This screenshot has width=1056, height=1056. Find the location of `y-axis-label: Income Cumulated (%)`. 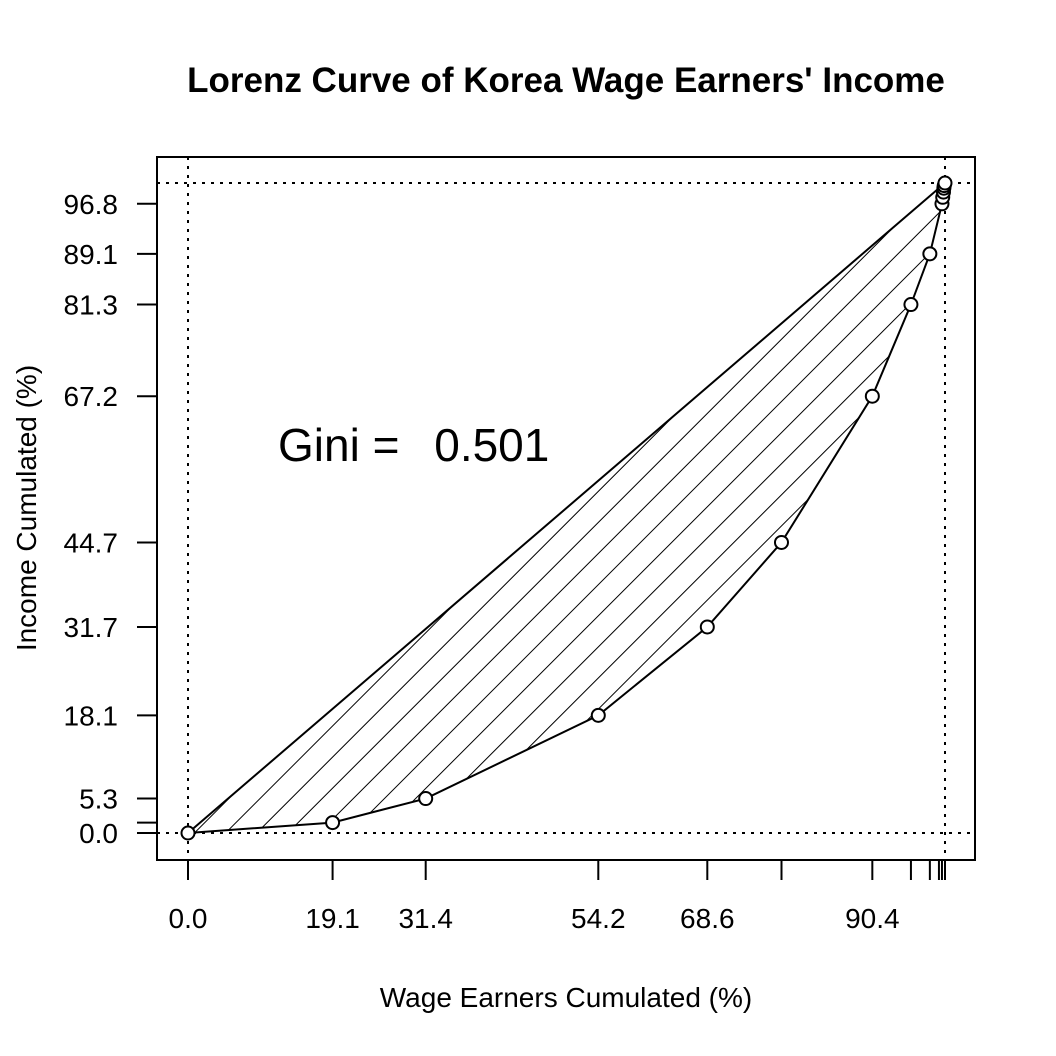

y-axis-label: Income Cumulated (%) is located at coordinates (26, 508).